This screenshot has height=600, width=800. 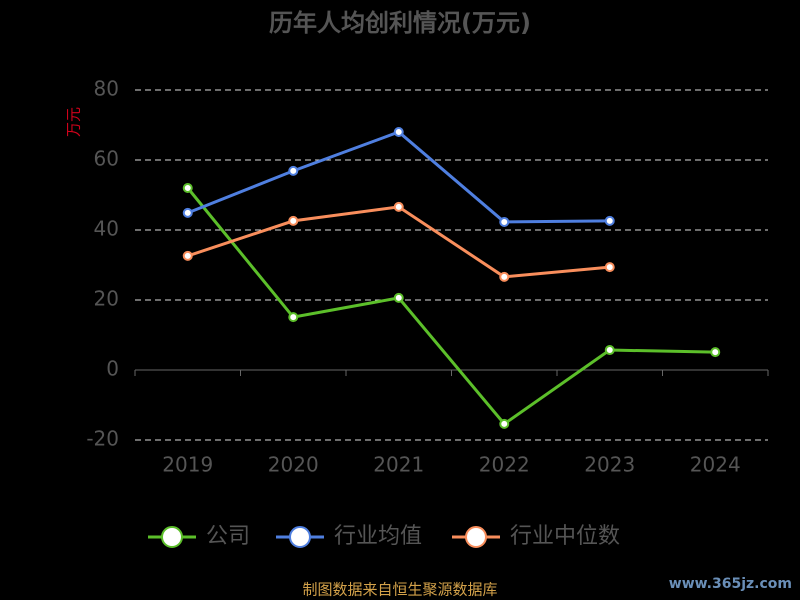 What do you see at coordinates (106, 229) in the screenshot?
I see `y-tick-label: 40` at bounding box center [106, 229].